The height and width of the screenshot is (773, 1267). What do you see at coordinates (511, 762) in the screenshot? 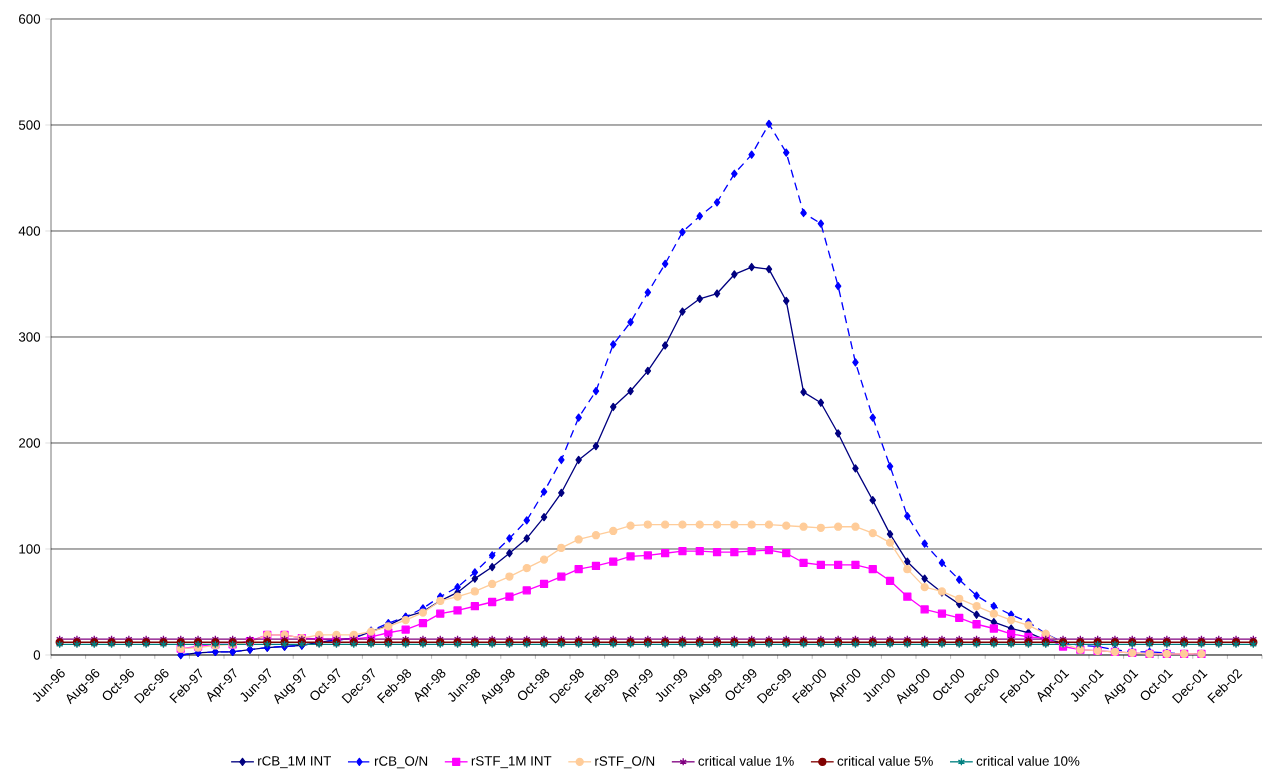
I see `legend-label: rSTF_1M INT` at bounding box center [511, 762].